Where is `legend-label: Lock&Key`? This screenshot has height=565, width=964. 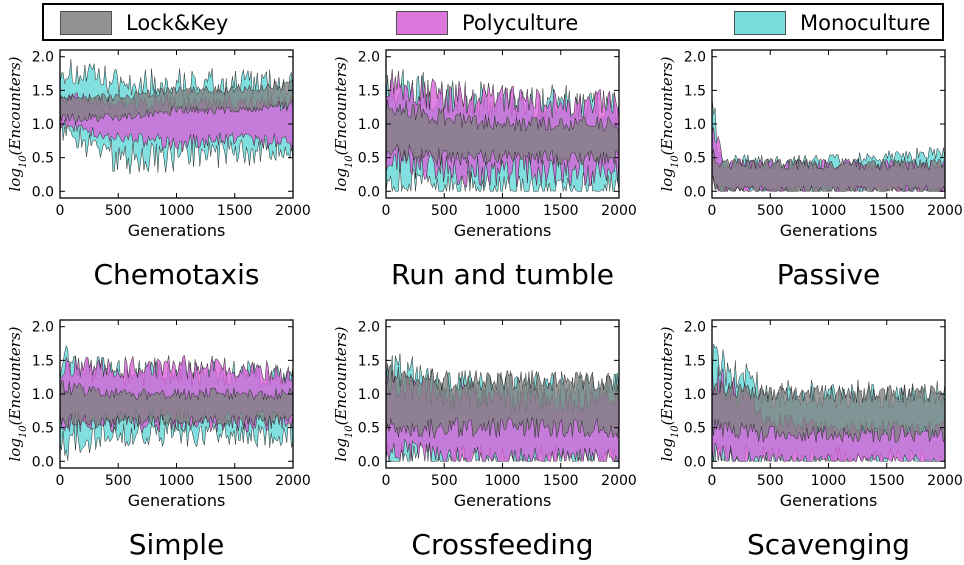
legend-label: Lock&Key is located at coordinates (177, 23).